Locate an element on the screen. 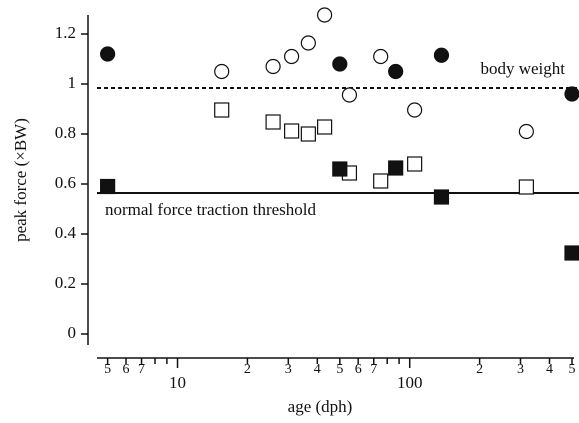  y-tick-label: 1.2 is located at coordinates (65, 32).